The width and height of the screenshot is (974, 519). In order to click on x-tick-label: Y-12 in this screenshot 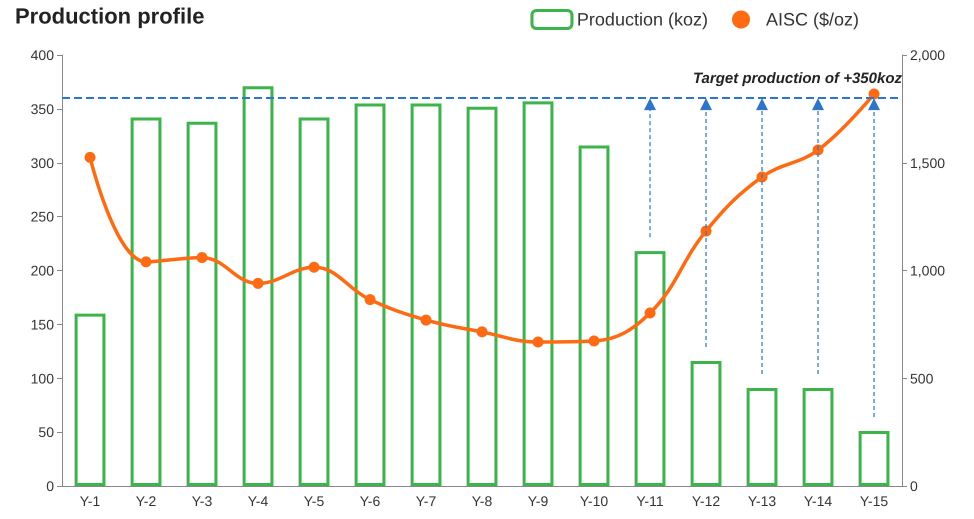, I will do `click(706, 501)`.